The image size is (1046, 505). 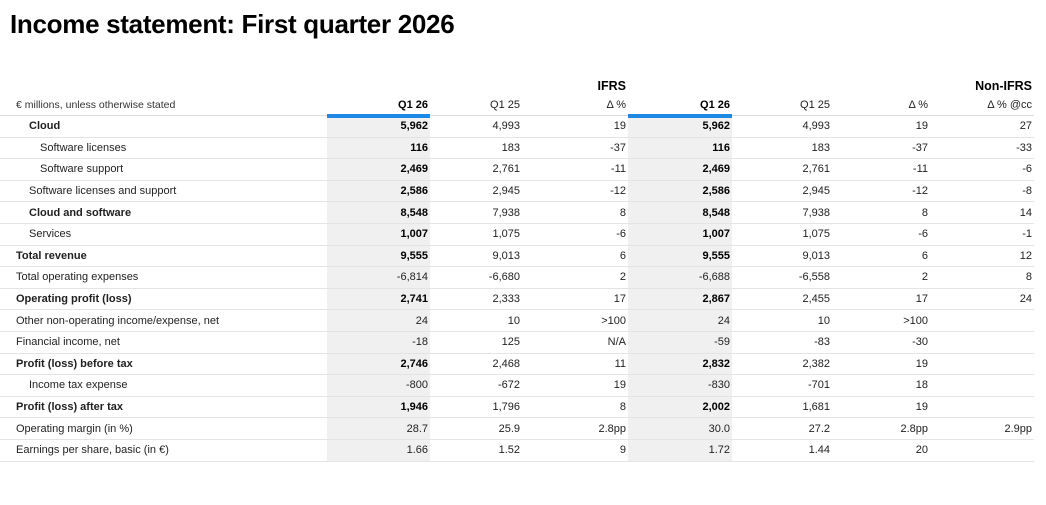 I want to click on column-header-nonifrs-q125: Q1 25, so click(x=782, y=106).